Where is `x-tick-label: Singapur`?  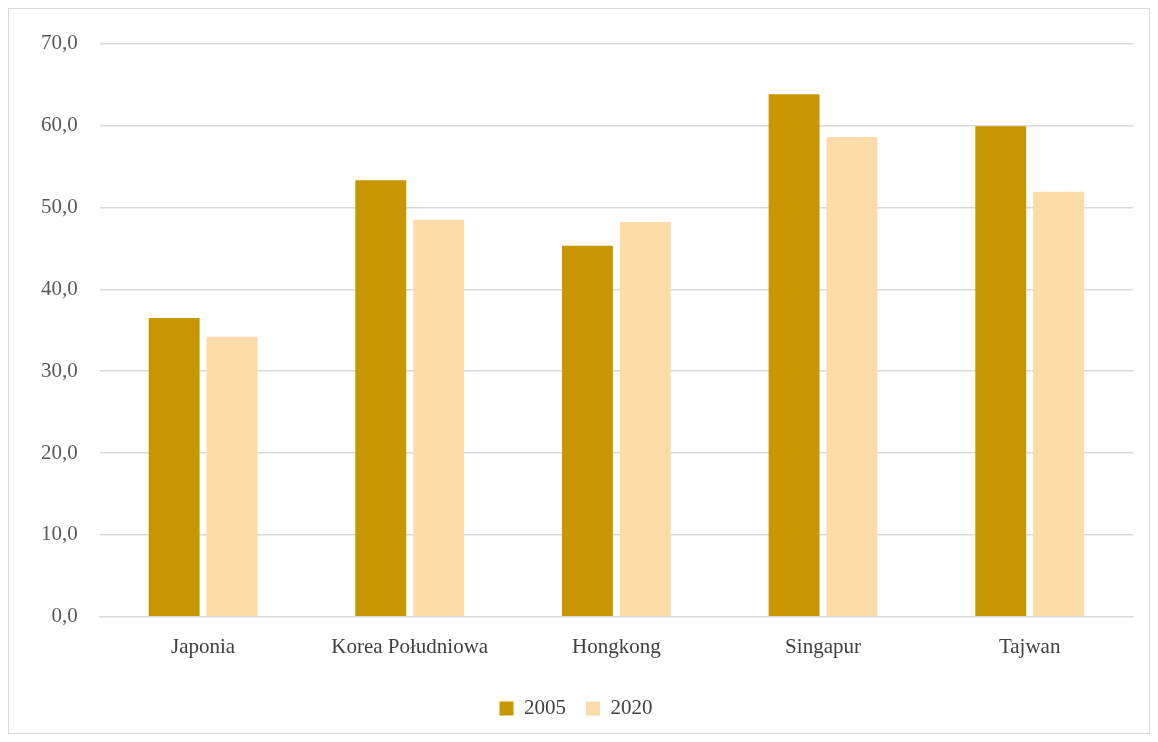
x-tick-label: Singapur is located at coordinates (823, 645).